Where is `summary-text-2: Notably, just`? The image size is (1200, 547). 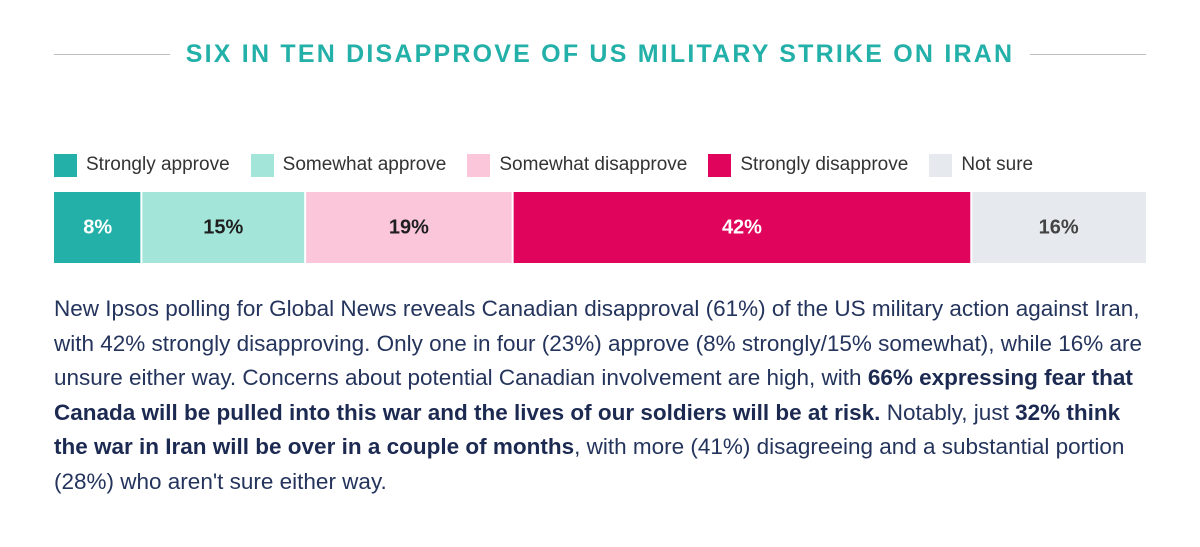 summary-text-2: Notably, just is located at coordinates (948, 412).